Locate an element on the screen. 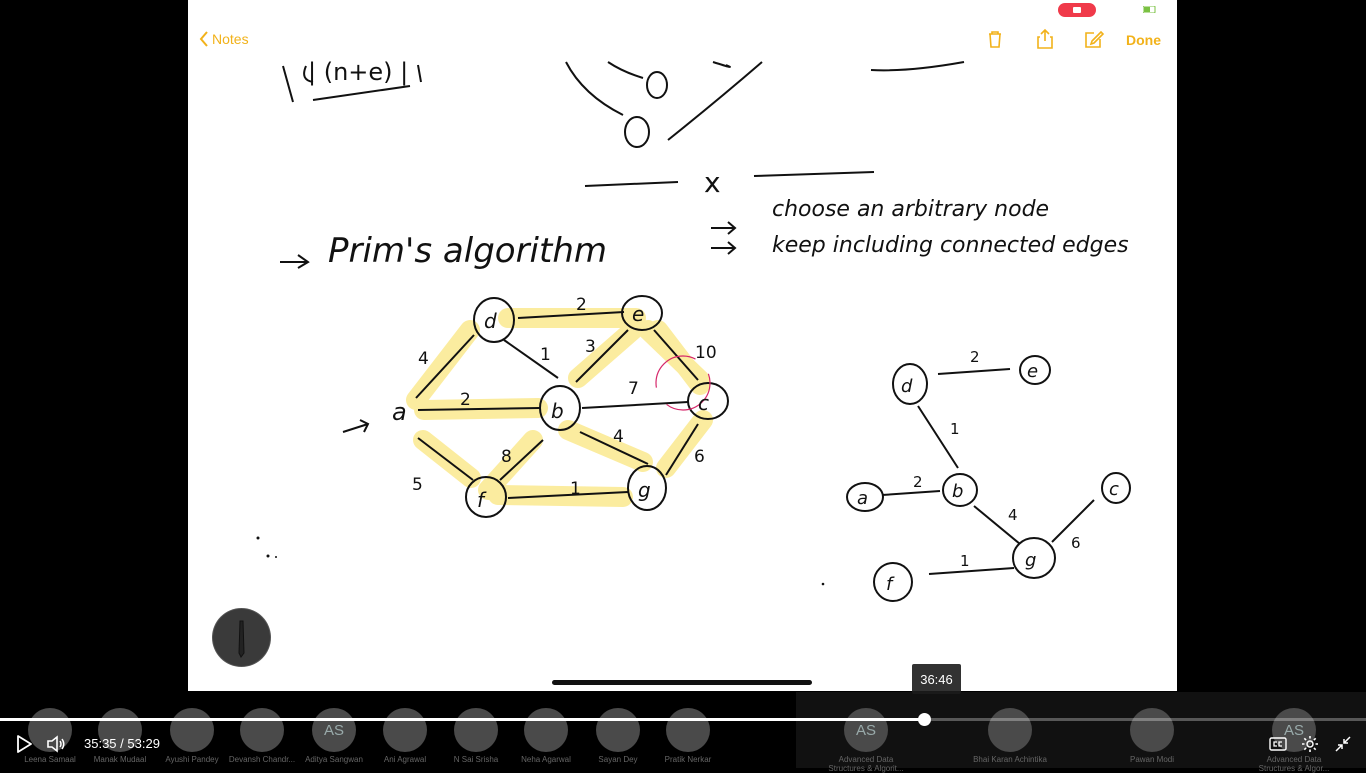 The height and width of the screenshot is (773, 1366). cursor-ring is located at coordinates (683, 383).